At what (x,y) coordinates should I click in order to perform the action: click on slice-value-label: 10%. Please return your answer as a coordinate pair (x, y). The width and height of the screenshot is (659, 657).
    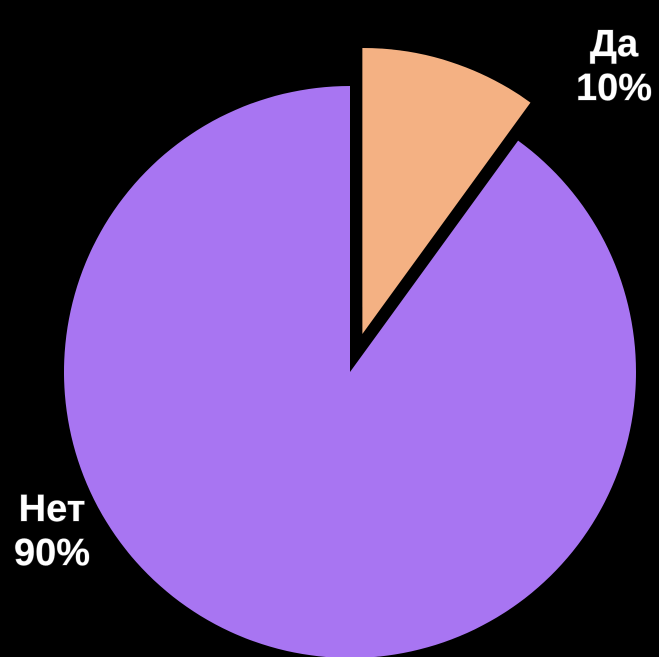
    Looking at the image, I should click on (614, 88).